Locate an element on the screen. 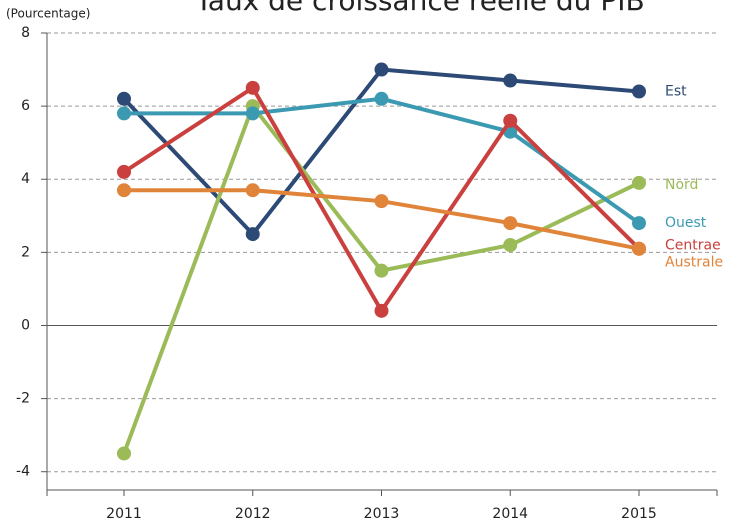 The height and width of the screenshot is (530, 731). legend-label: Ouest is located at coordinates (686, 223).